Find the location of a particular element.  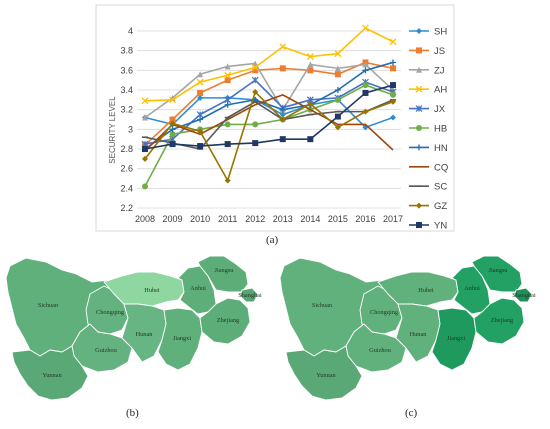

x-ticks: 2008 2009 2010 2011 2012 2013 2014 2015 2016 2017 is located at coordinates (269, 219).